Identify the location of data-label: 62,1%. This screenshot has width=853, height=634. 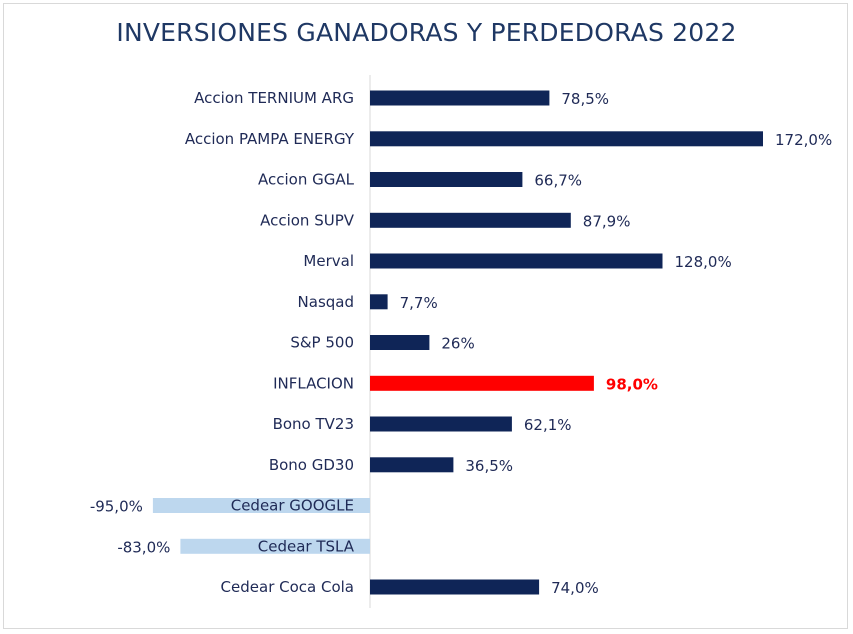
(548, 425).